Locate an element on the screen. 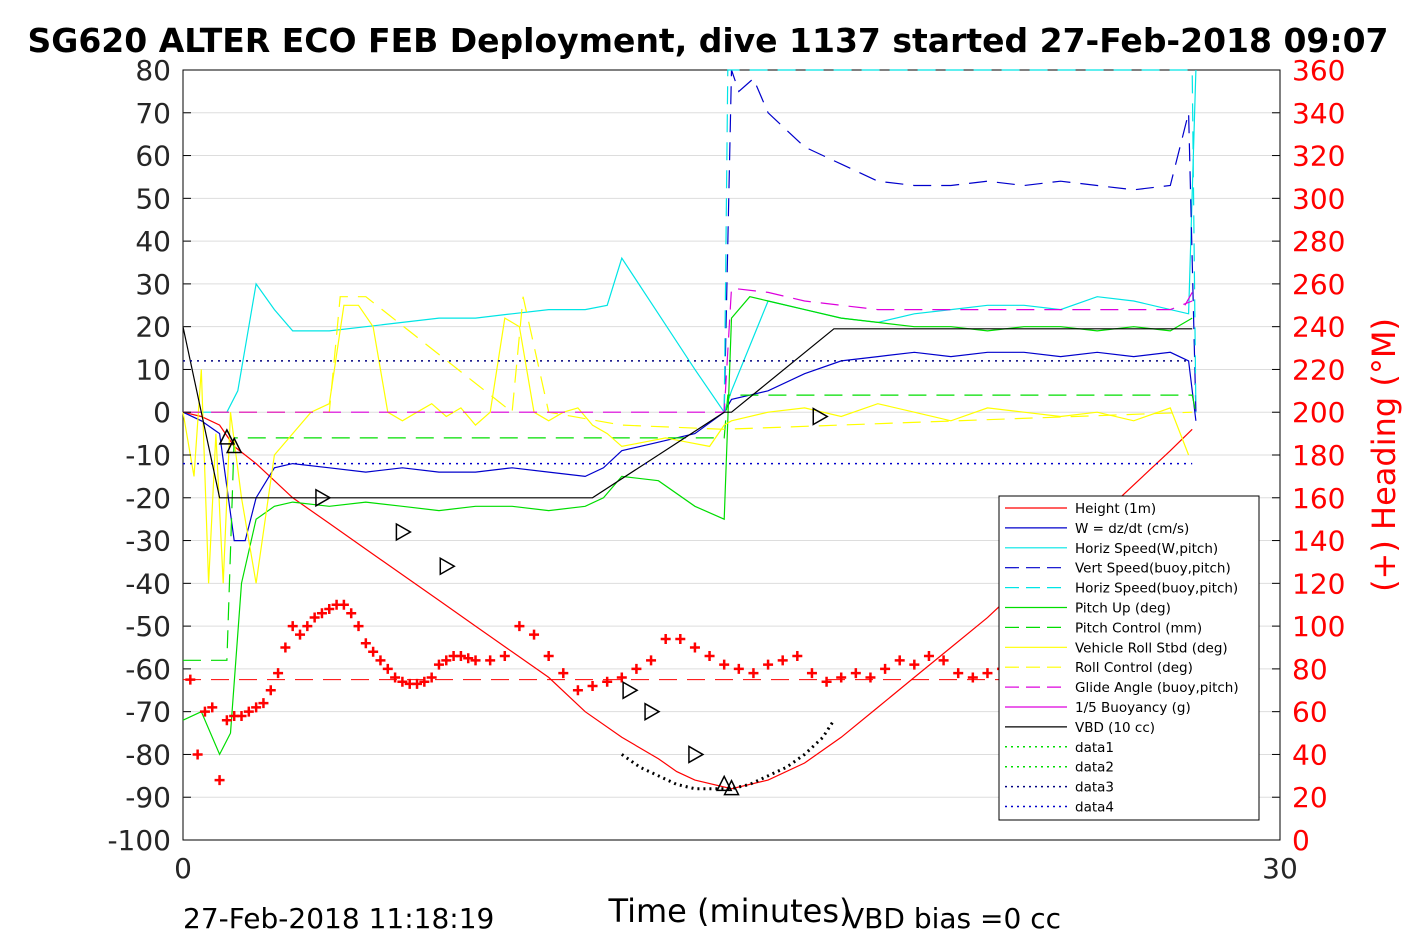 The image size is (1417, 945). legend-label: VBD (10 cc) is located at coordinates (1115, 728).